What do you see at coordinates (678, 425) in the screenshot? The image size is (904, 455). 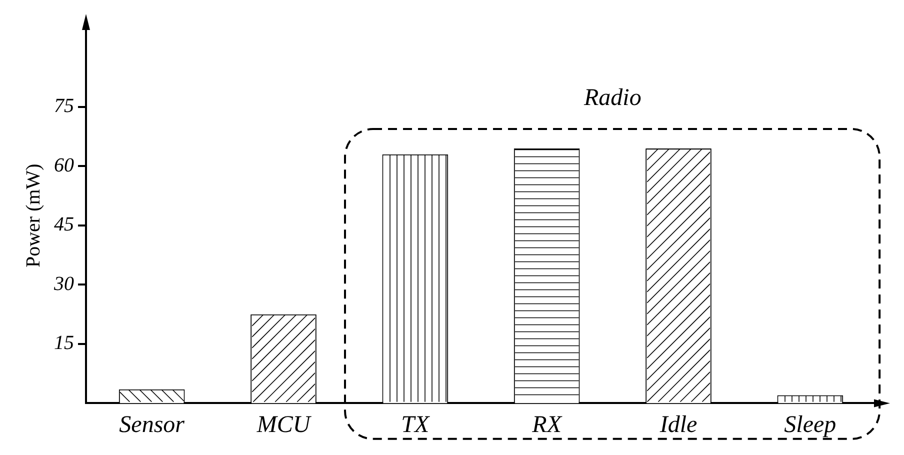 I see `x-tick-label: Idle` at bounding box center [678, 425].